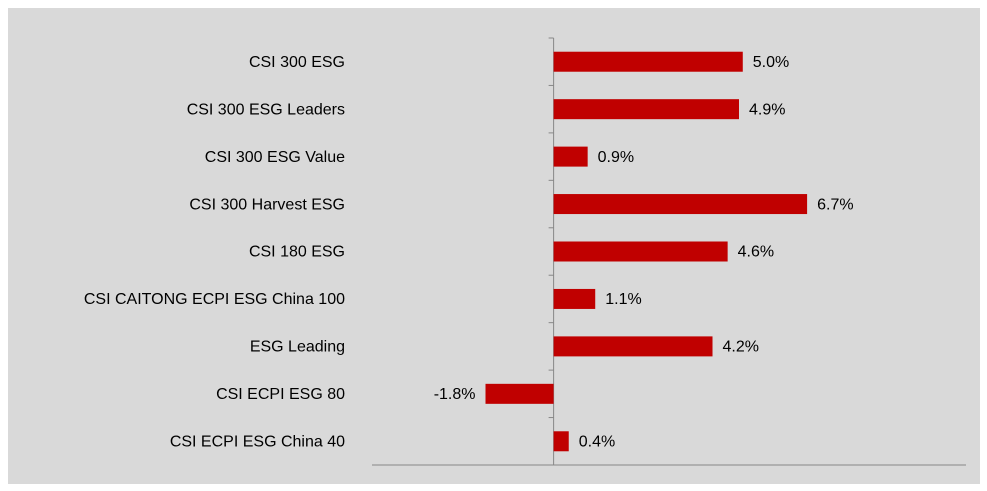  Describe the element at coordinates (266, 109) in the screenshot. I see `y-tick-label: CSI 300 ESG Leaders` at that location.